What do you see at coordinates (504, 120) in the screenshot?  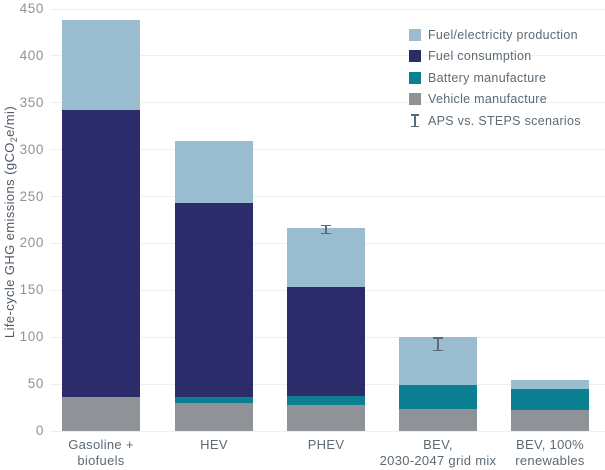 I see `legend-label: APS vs. STEPS scenarios` at bounding box center [504, 120].